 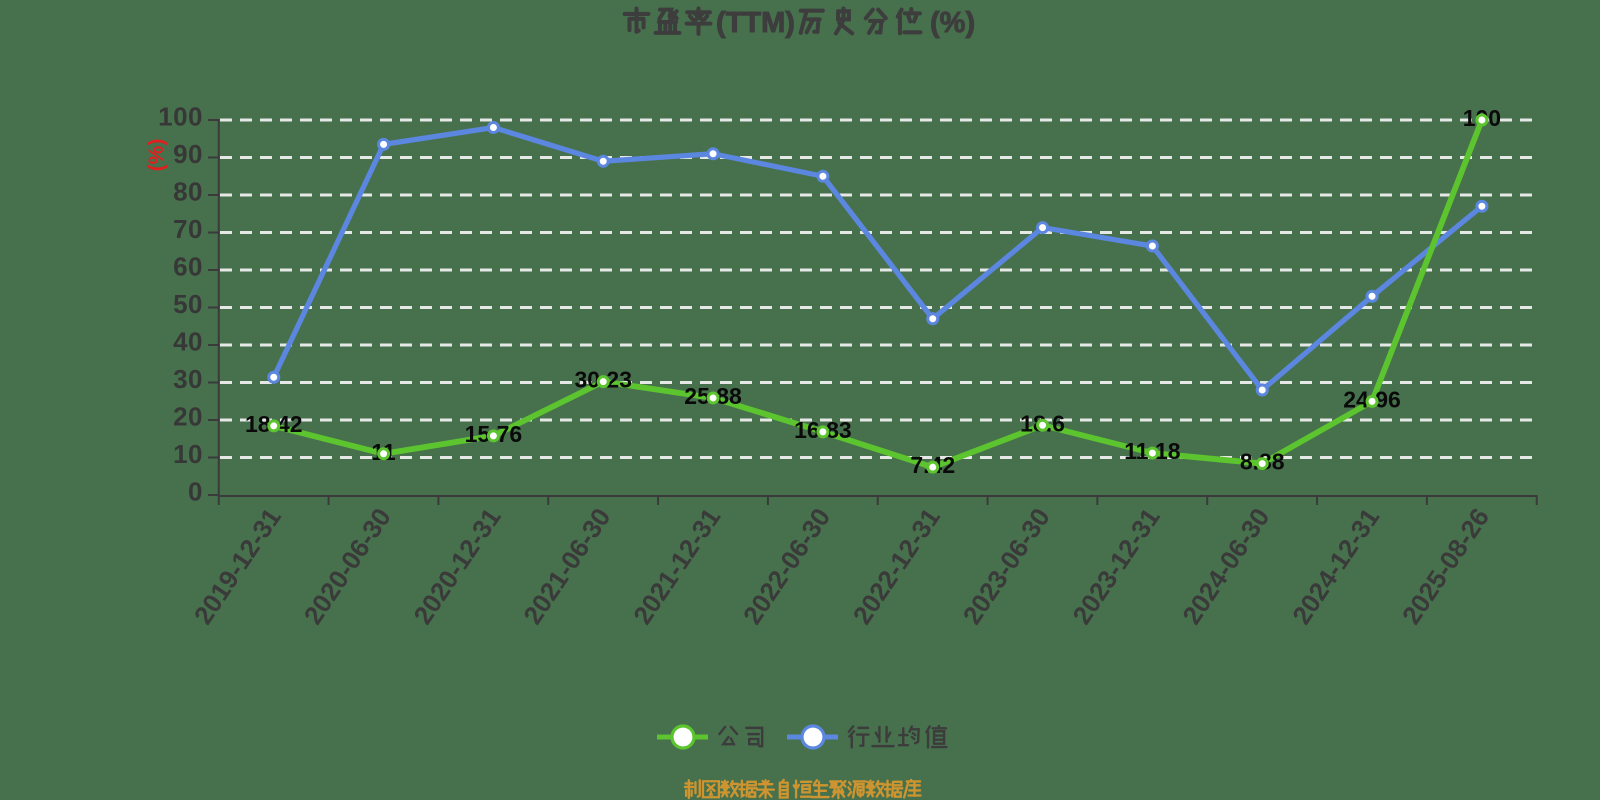 What do you see at coordinates (188, 154) in the screenshot?
I see `svg-text: 90` at bounding box center [188, 154].